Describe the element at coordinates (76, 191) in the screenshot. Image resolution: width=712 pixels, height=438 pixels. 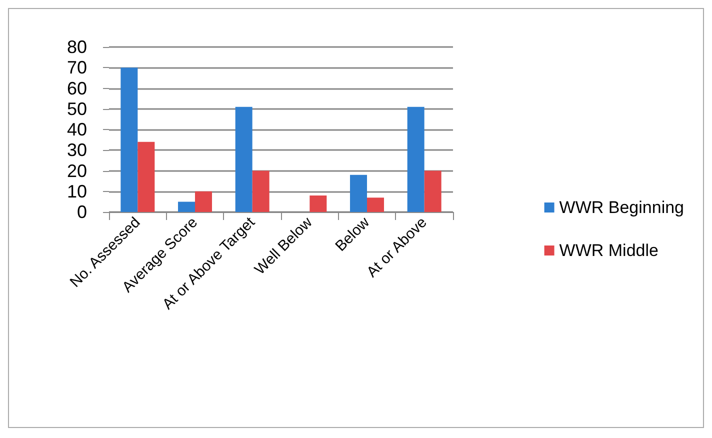
I see `y-tick-label: 10` at that location.